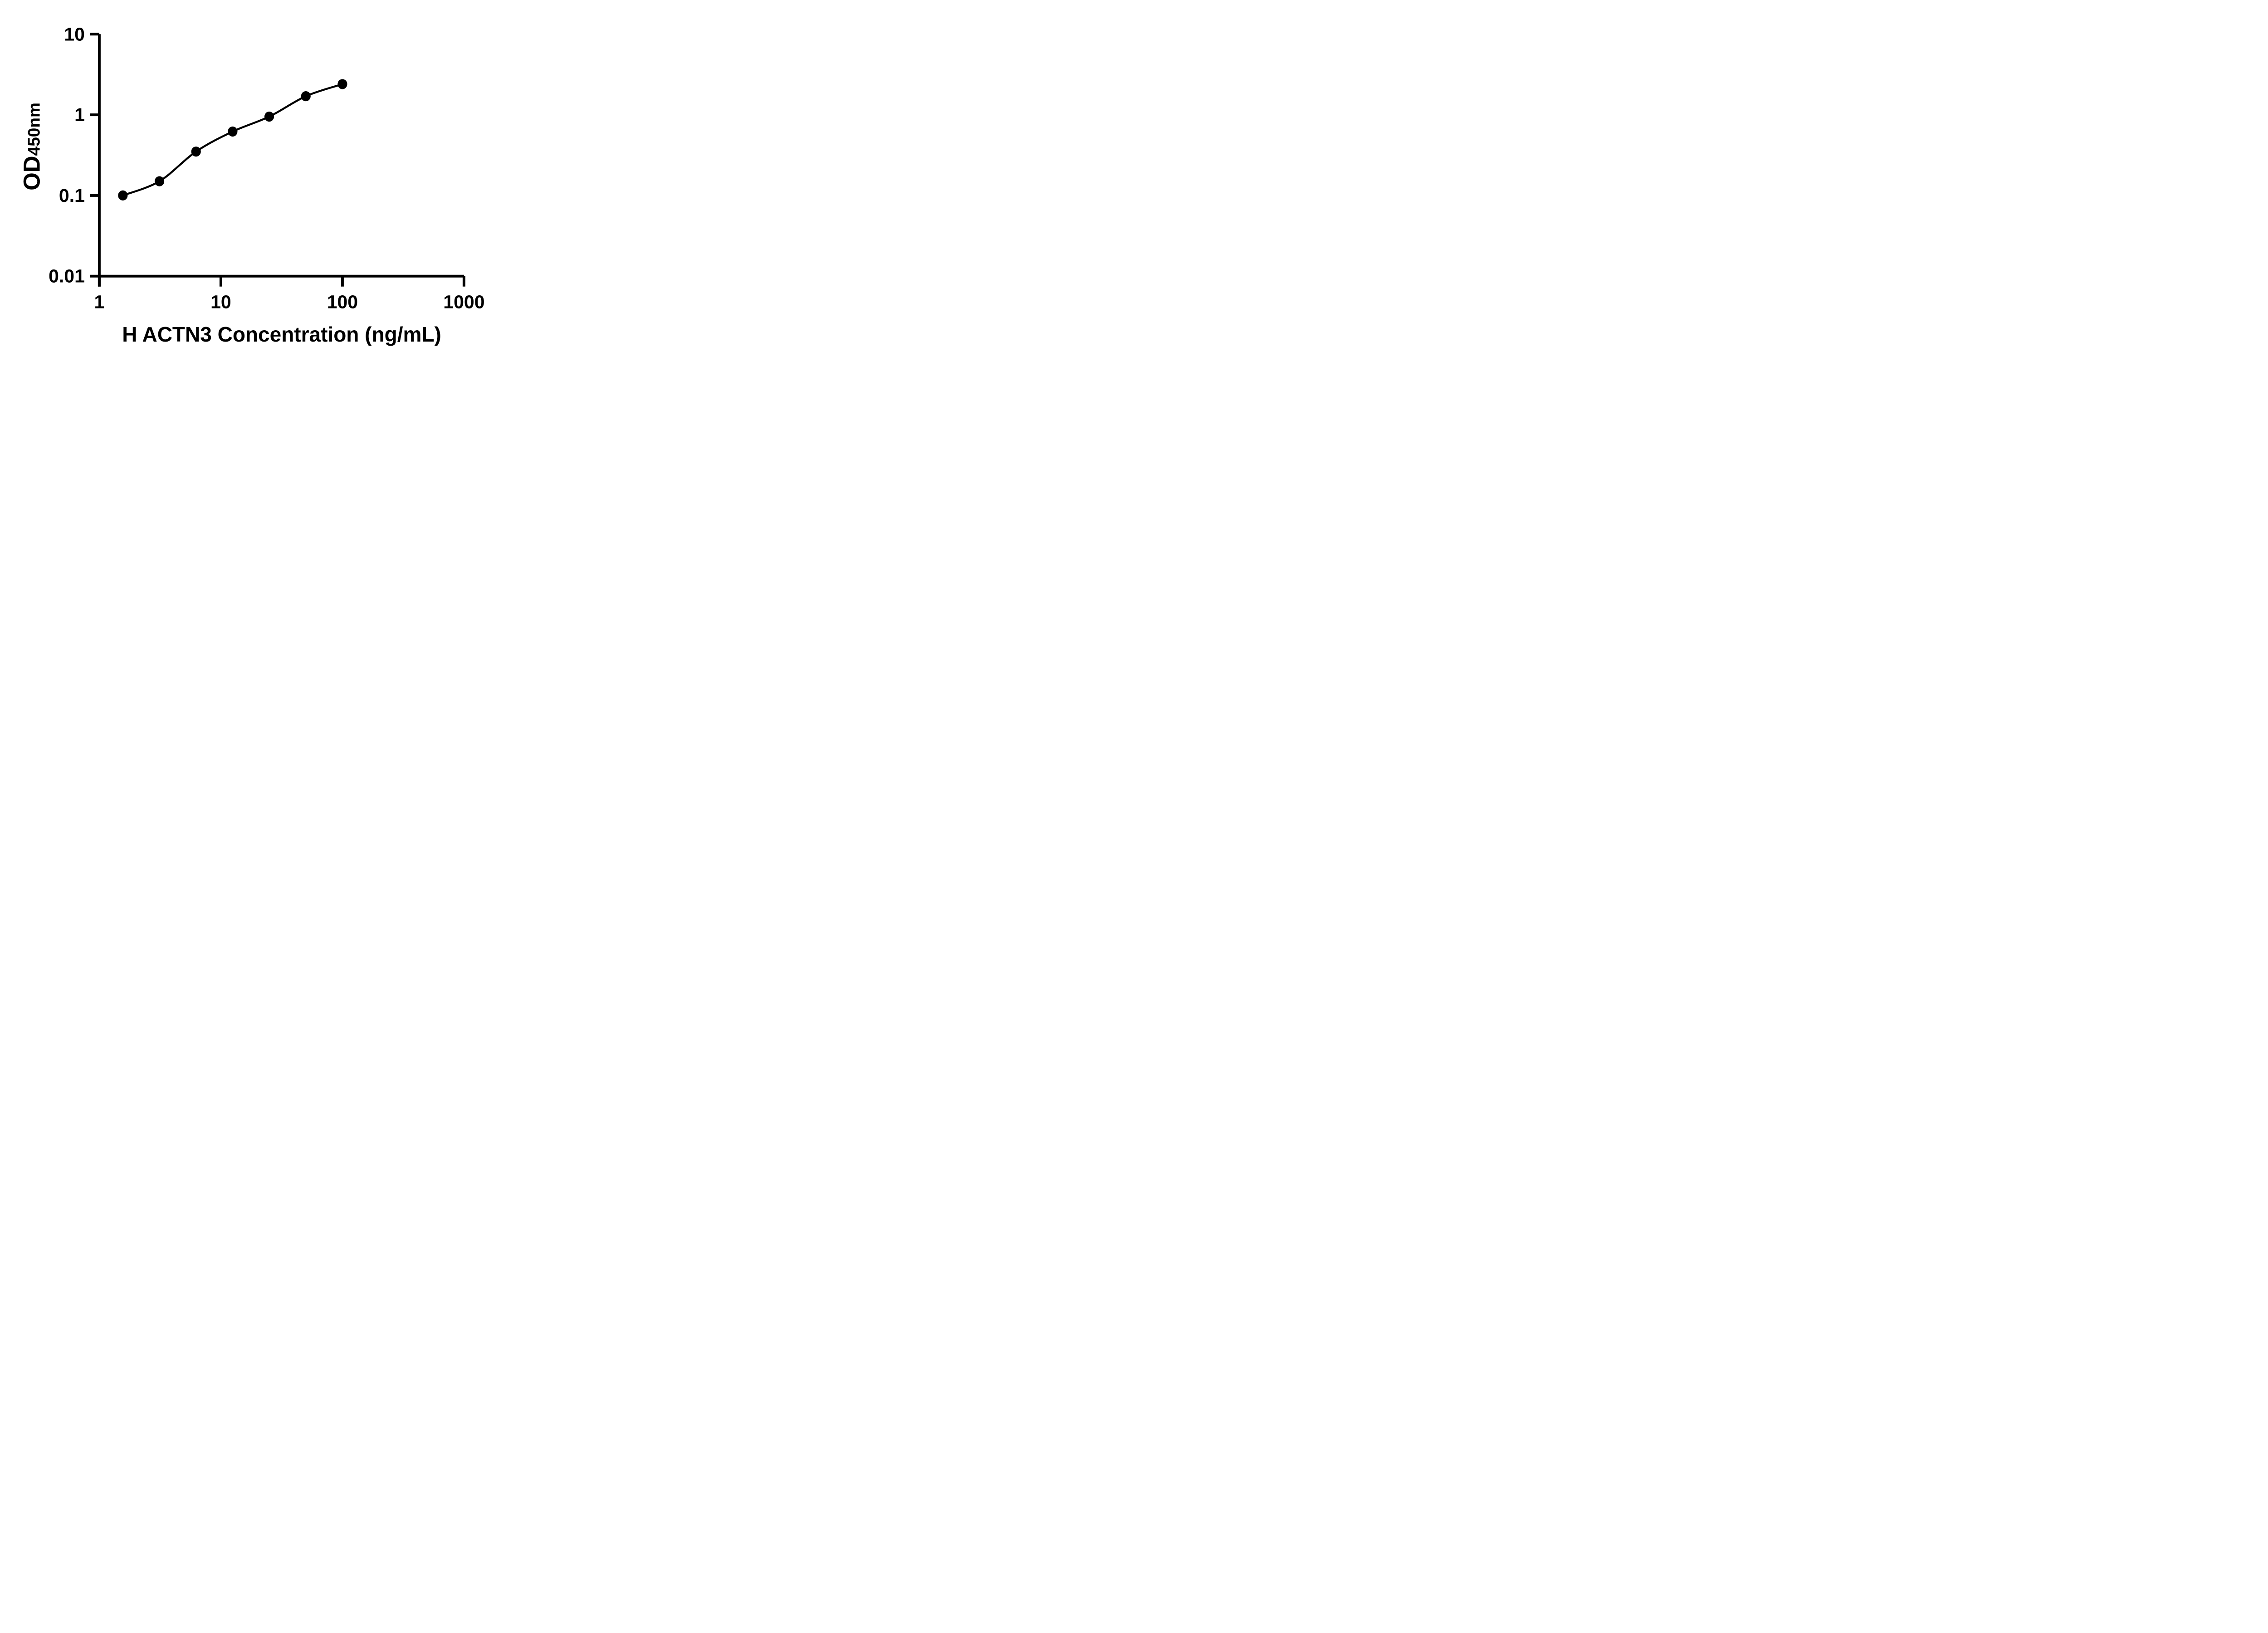 This screenshot has height=1633, width=2268. Describe the element at coordinates (464, 301) in the screenshot. I see `x-tick-label: 1000` at that location.